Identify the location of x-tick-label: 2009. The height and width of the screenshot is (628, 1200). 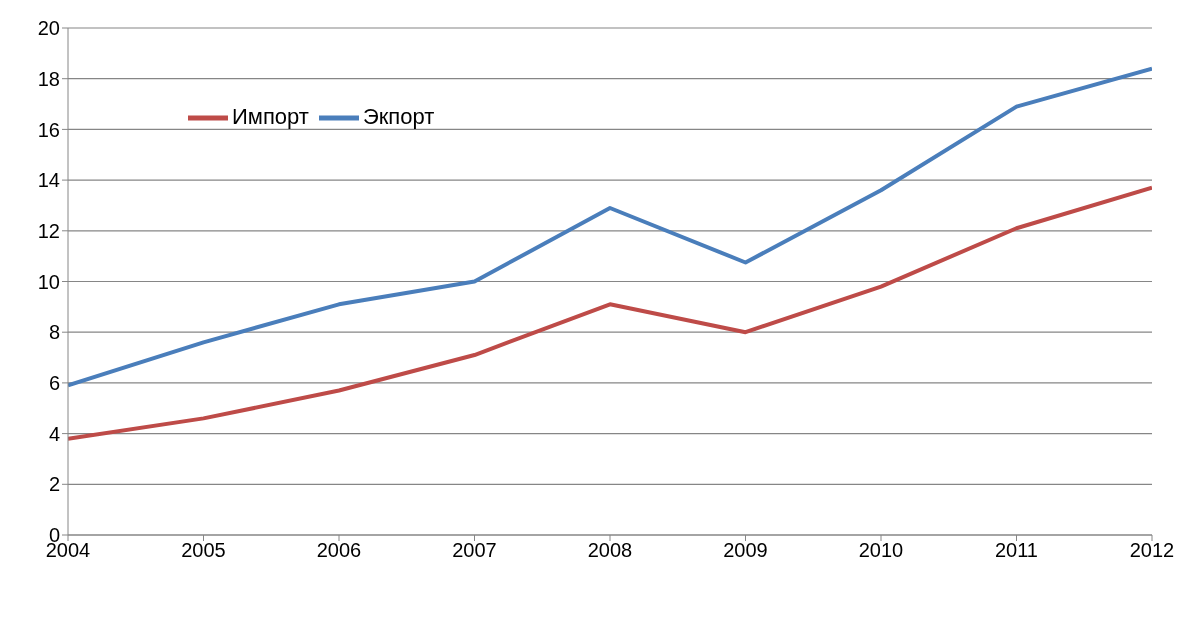
(745, 550).